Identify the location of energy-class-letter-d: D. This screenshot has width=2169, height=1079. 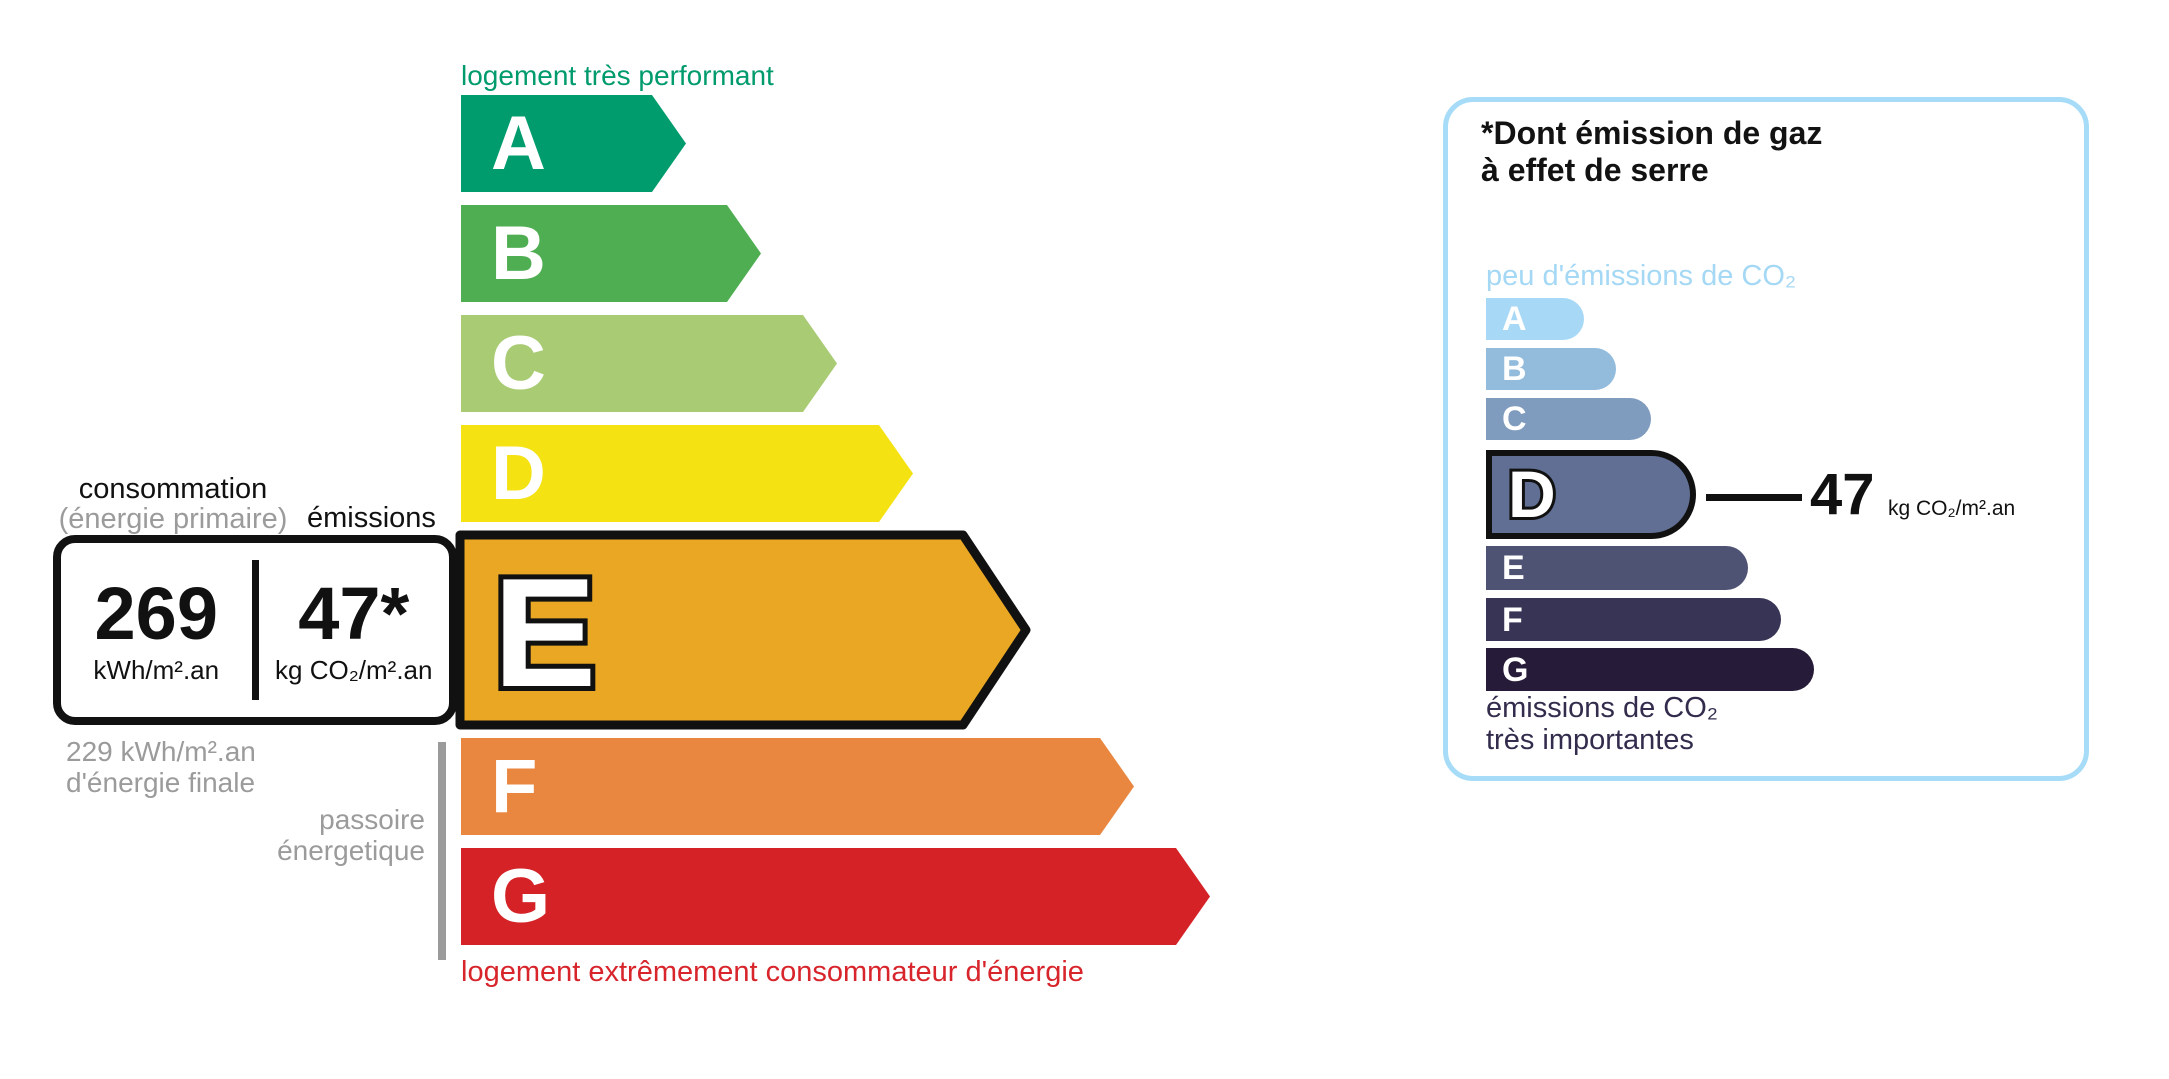
(518, 473).